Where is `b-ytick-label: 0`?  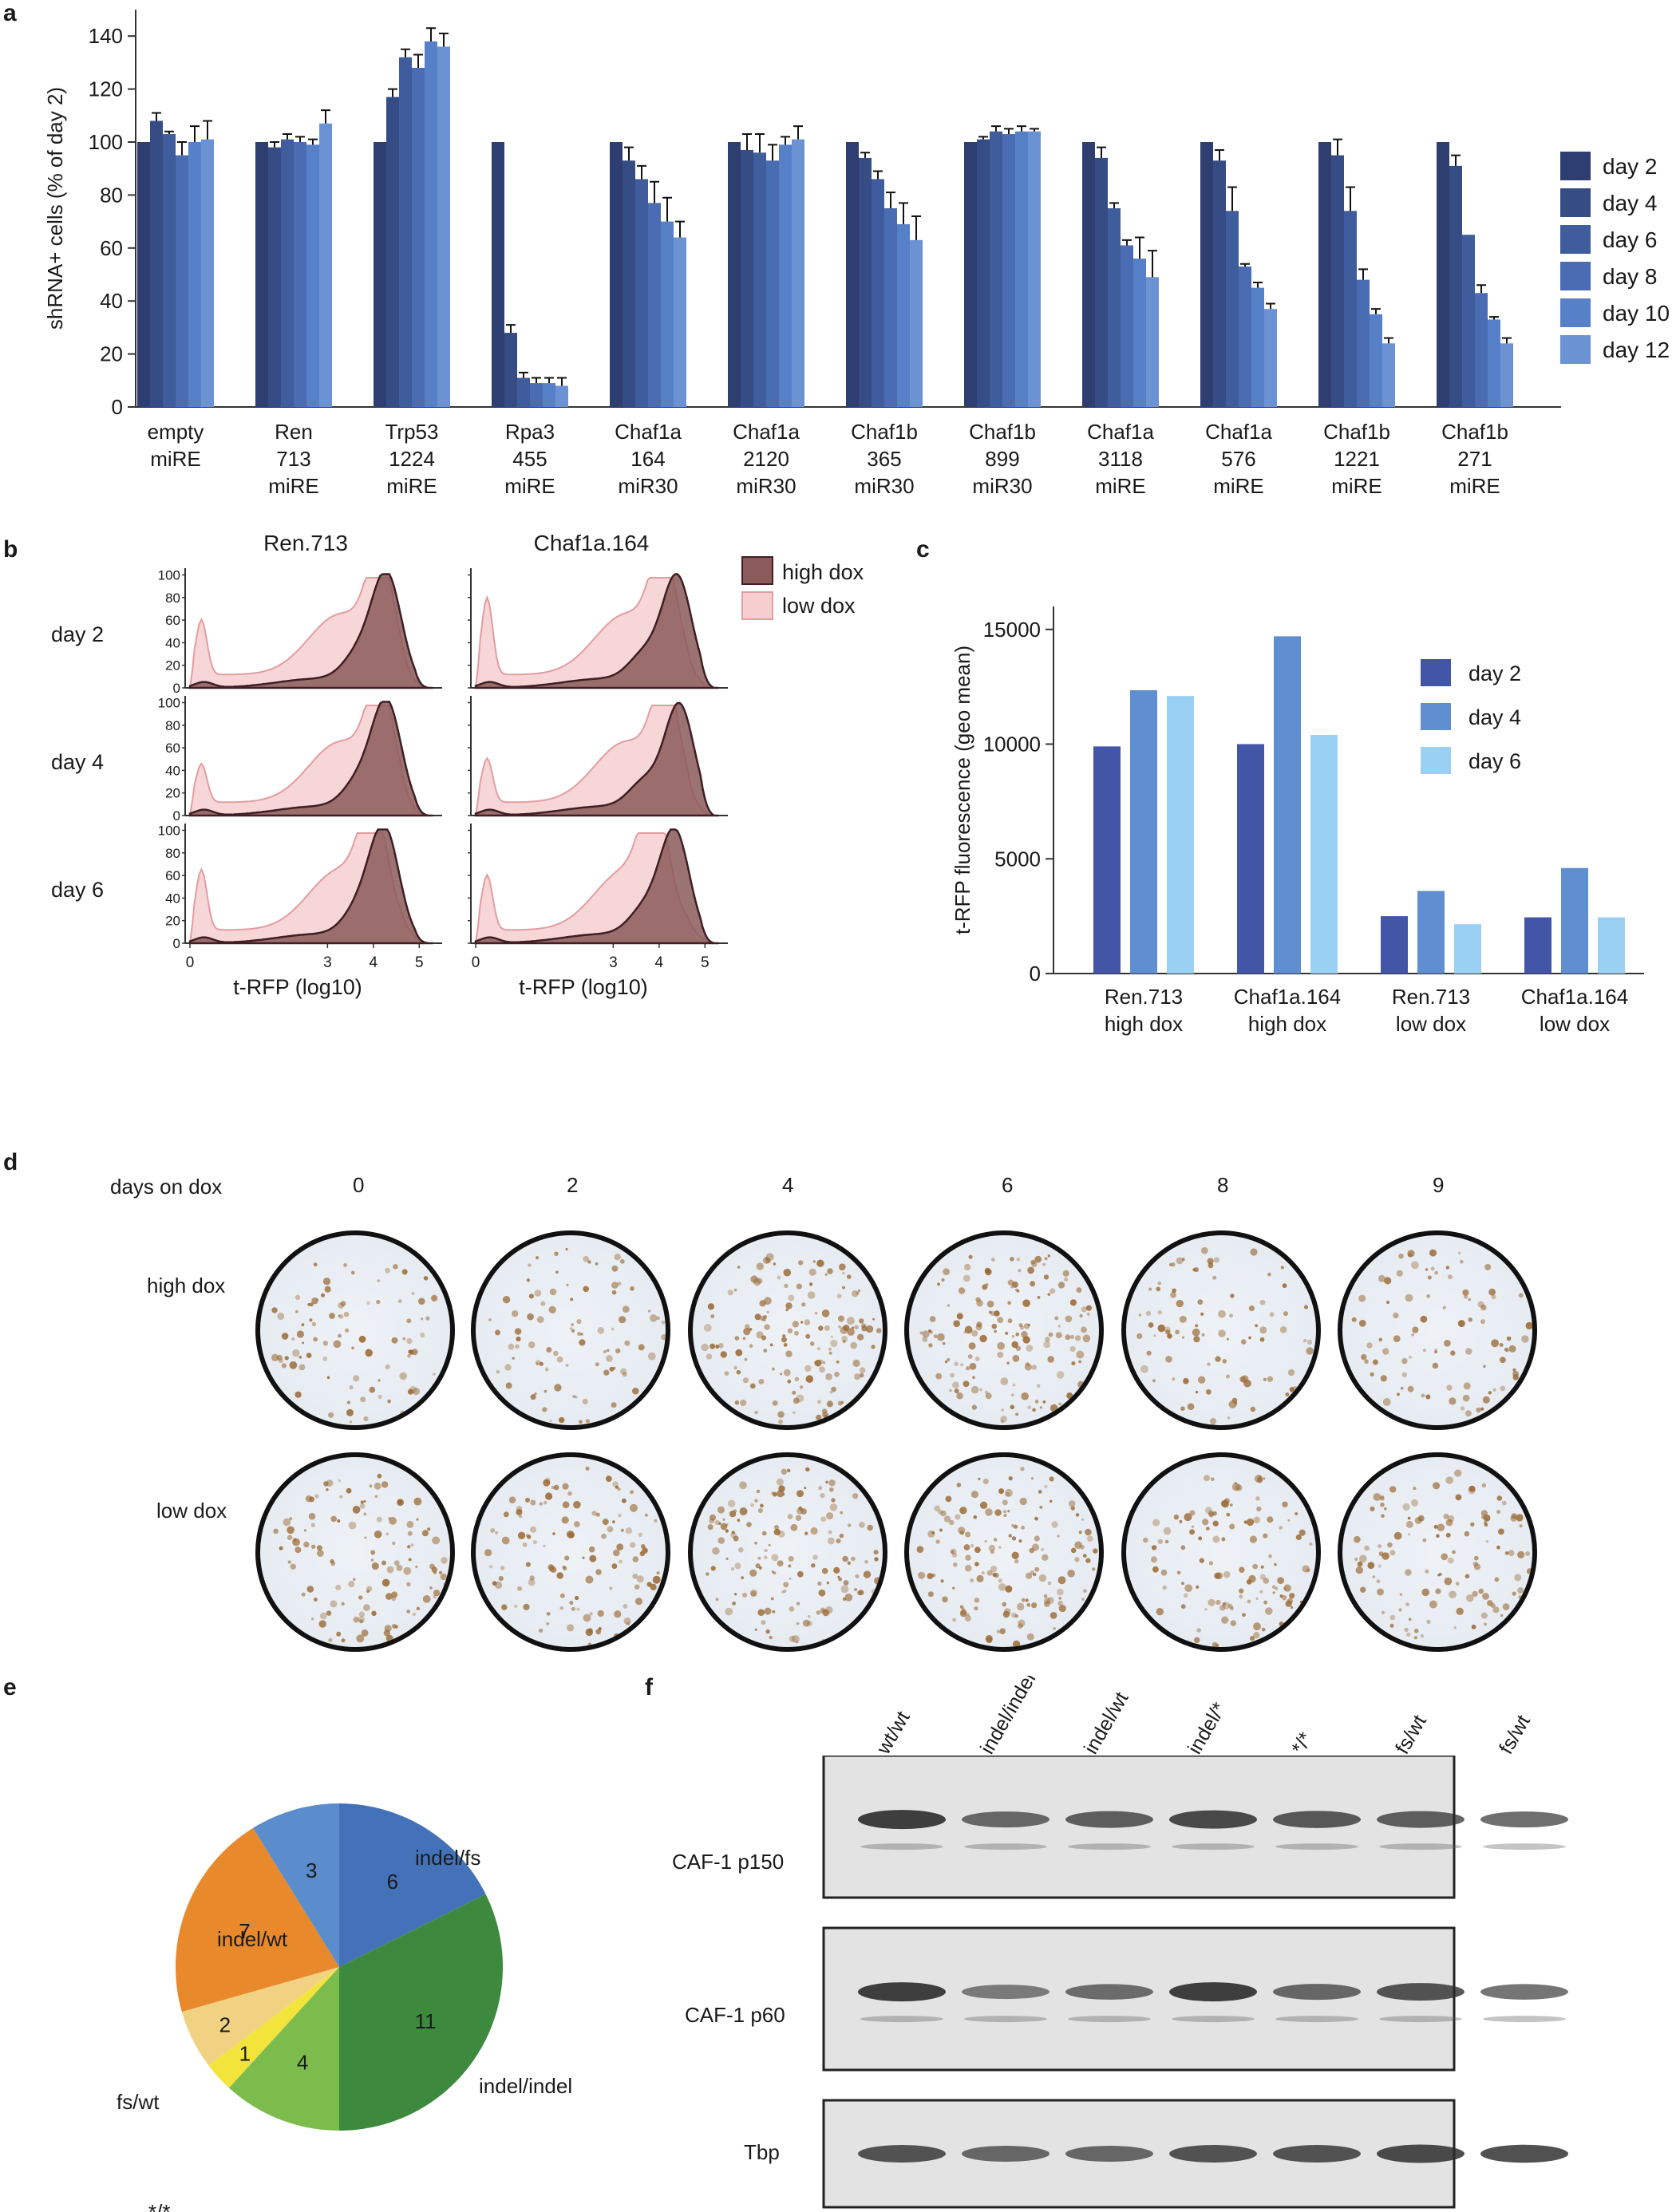
b-ytick-label: 0 is located at coordinates (176, 688).